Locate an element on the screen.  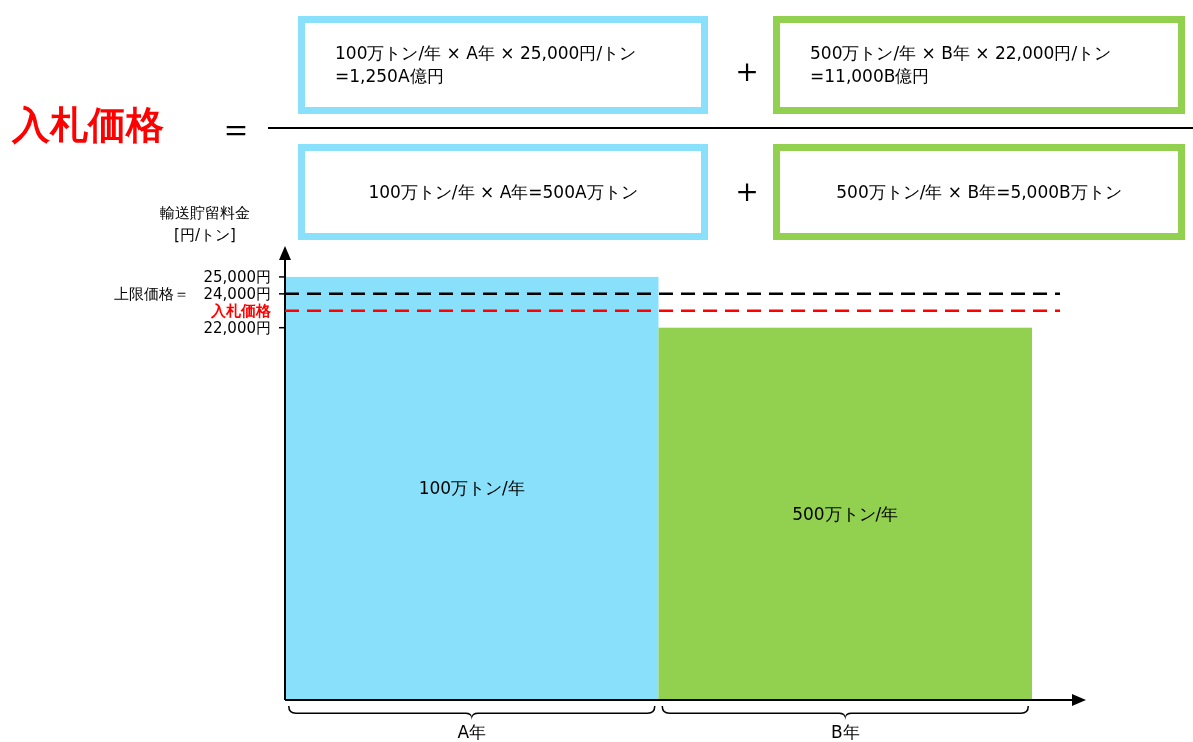
chart-title: 入札価格 is located at coordinates (88, 125).